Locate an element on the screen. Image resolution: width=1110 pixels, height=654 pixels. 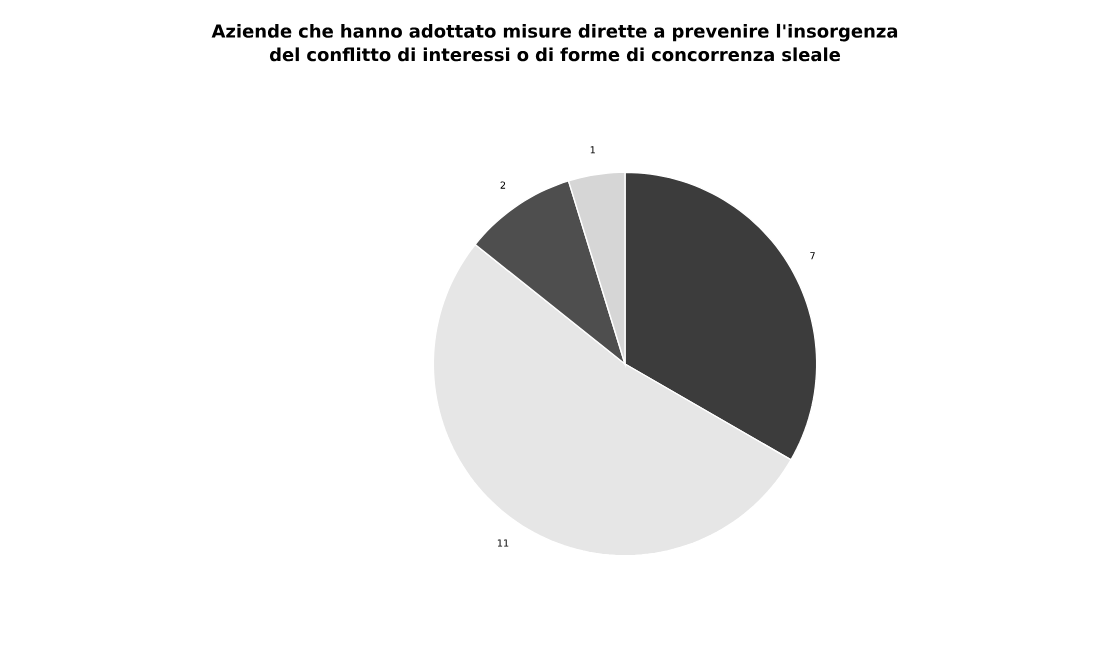
data-label: 2 is located at coordinates (503, 185).